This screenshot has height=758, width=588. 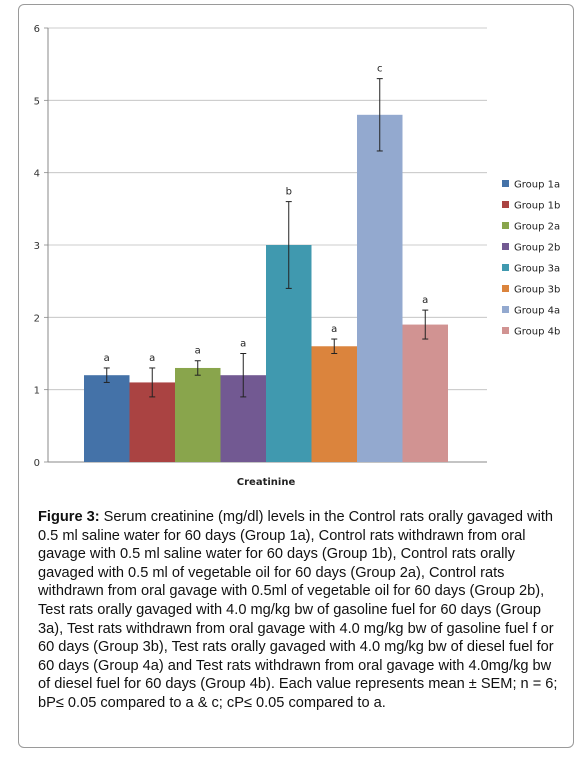 What do you see at coordinates (37, 463) in the screenshot?
I see `y-tick-label: 0` at bounding box center [37, 463].